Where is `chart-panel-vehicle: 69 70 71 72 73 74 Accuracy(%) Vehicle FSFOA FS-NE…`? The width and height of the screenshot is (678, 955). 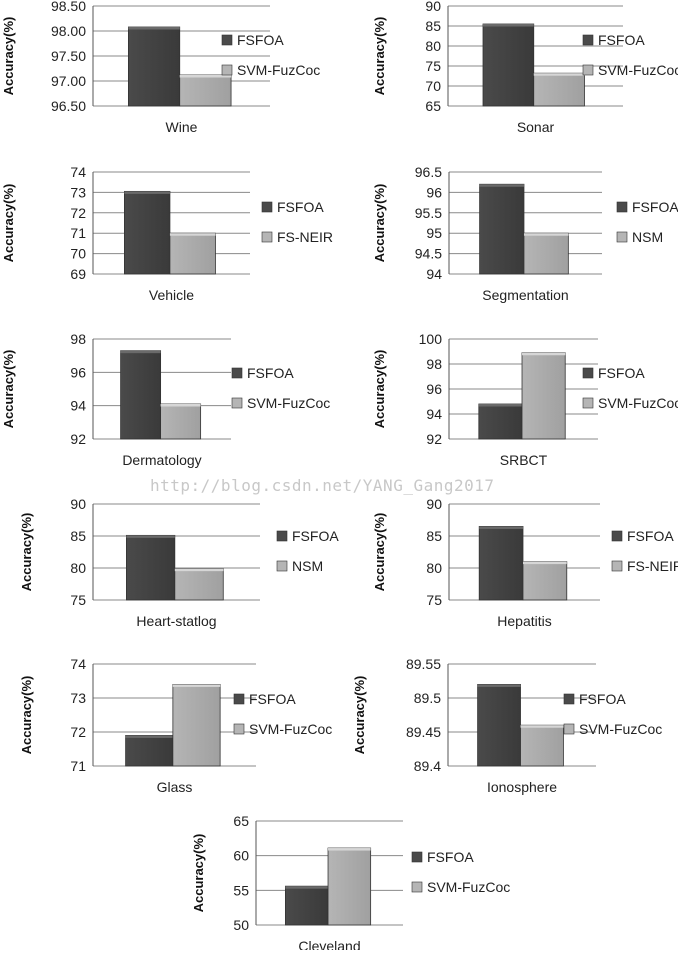 chart-panel-vehicle: 69 70 71 72 73 74 Accuracy(%) Vehicle FSFOA FS-NE… is located at coordinates (167, 233).